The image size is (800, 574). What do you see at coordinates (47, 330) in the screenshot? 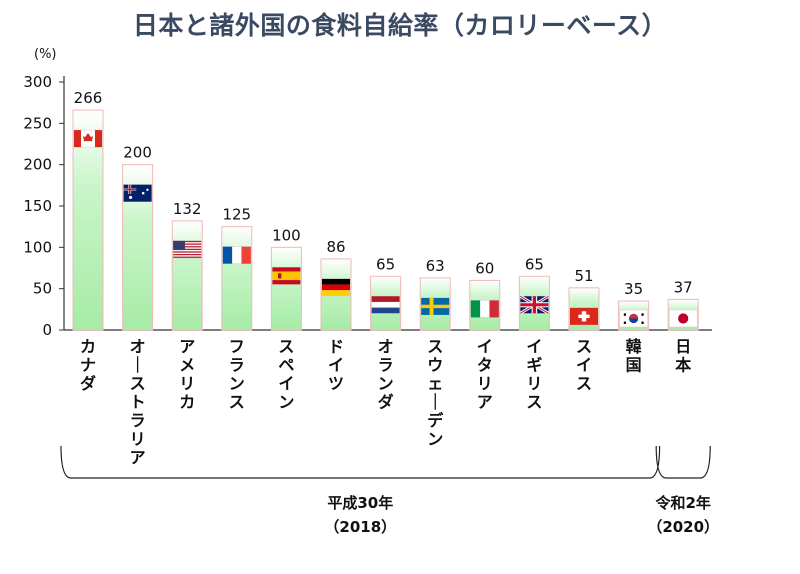
I see `y-tick-label: 0` at bounding box center [47, 330].